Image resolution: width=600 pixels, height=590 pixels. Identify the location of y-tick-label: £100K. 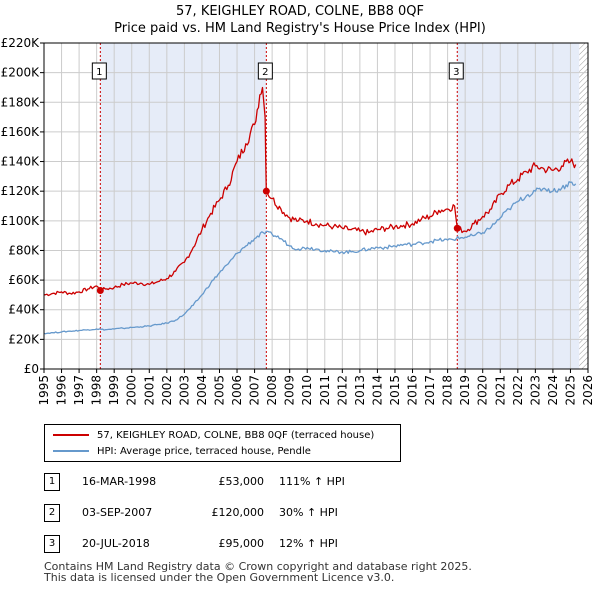
(21, 221).